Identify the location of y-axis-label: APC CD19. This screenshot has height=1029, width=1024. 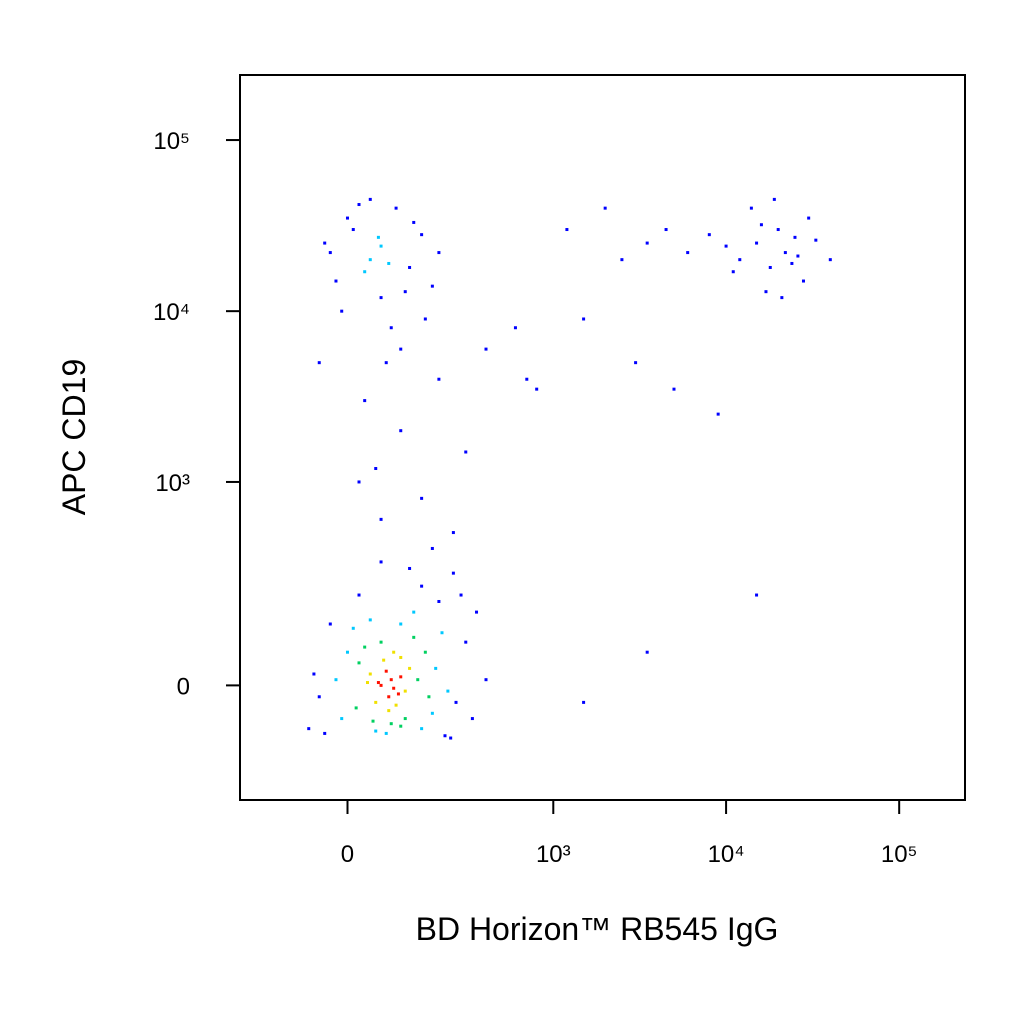
(74, 437).